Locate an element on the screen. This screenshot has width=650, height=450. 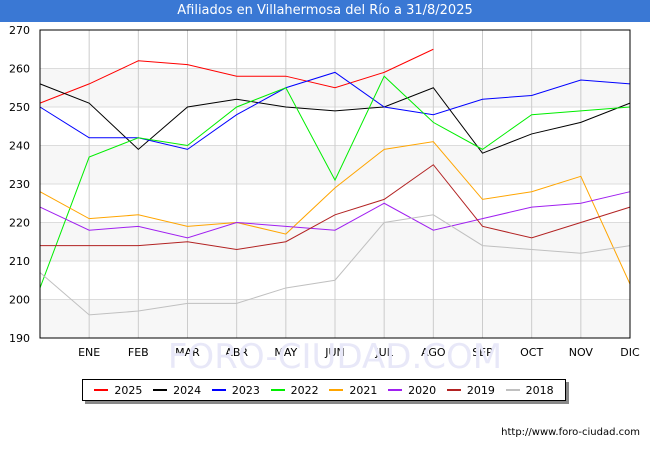
legend-item-2018: 2018 is located at coordinates (529, 390).